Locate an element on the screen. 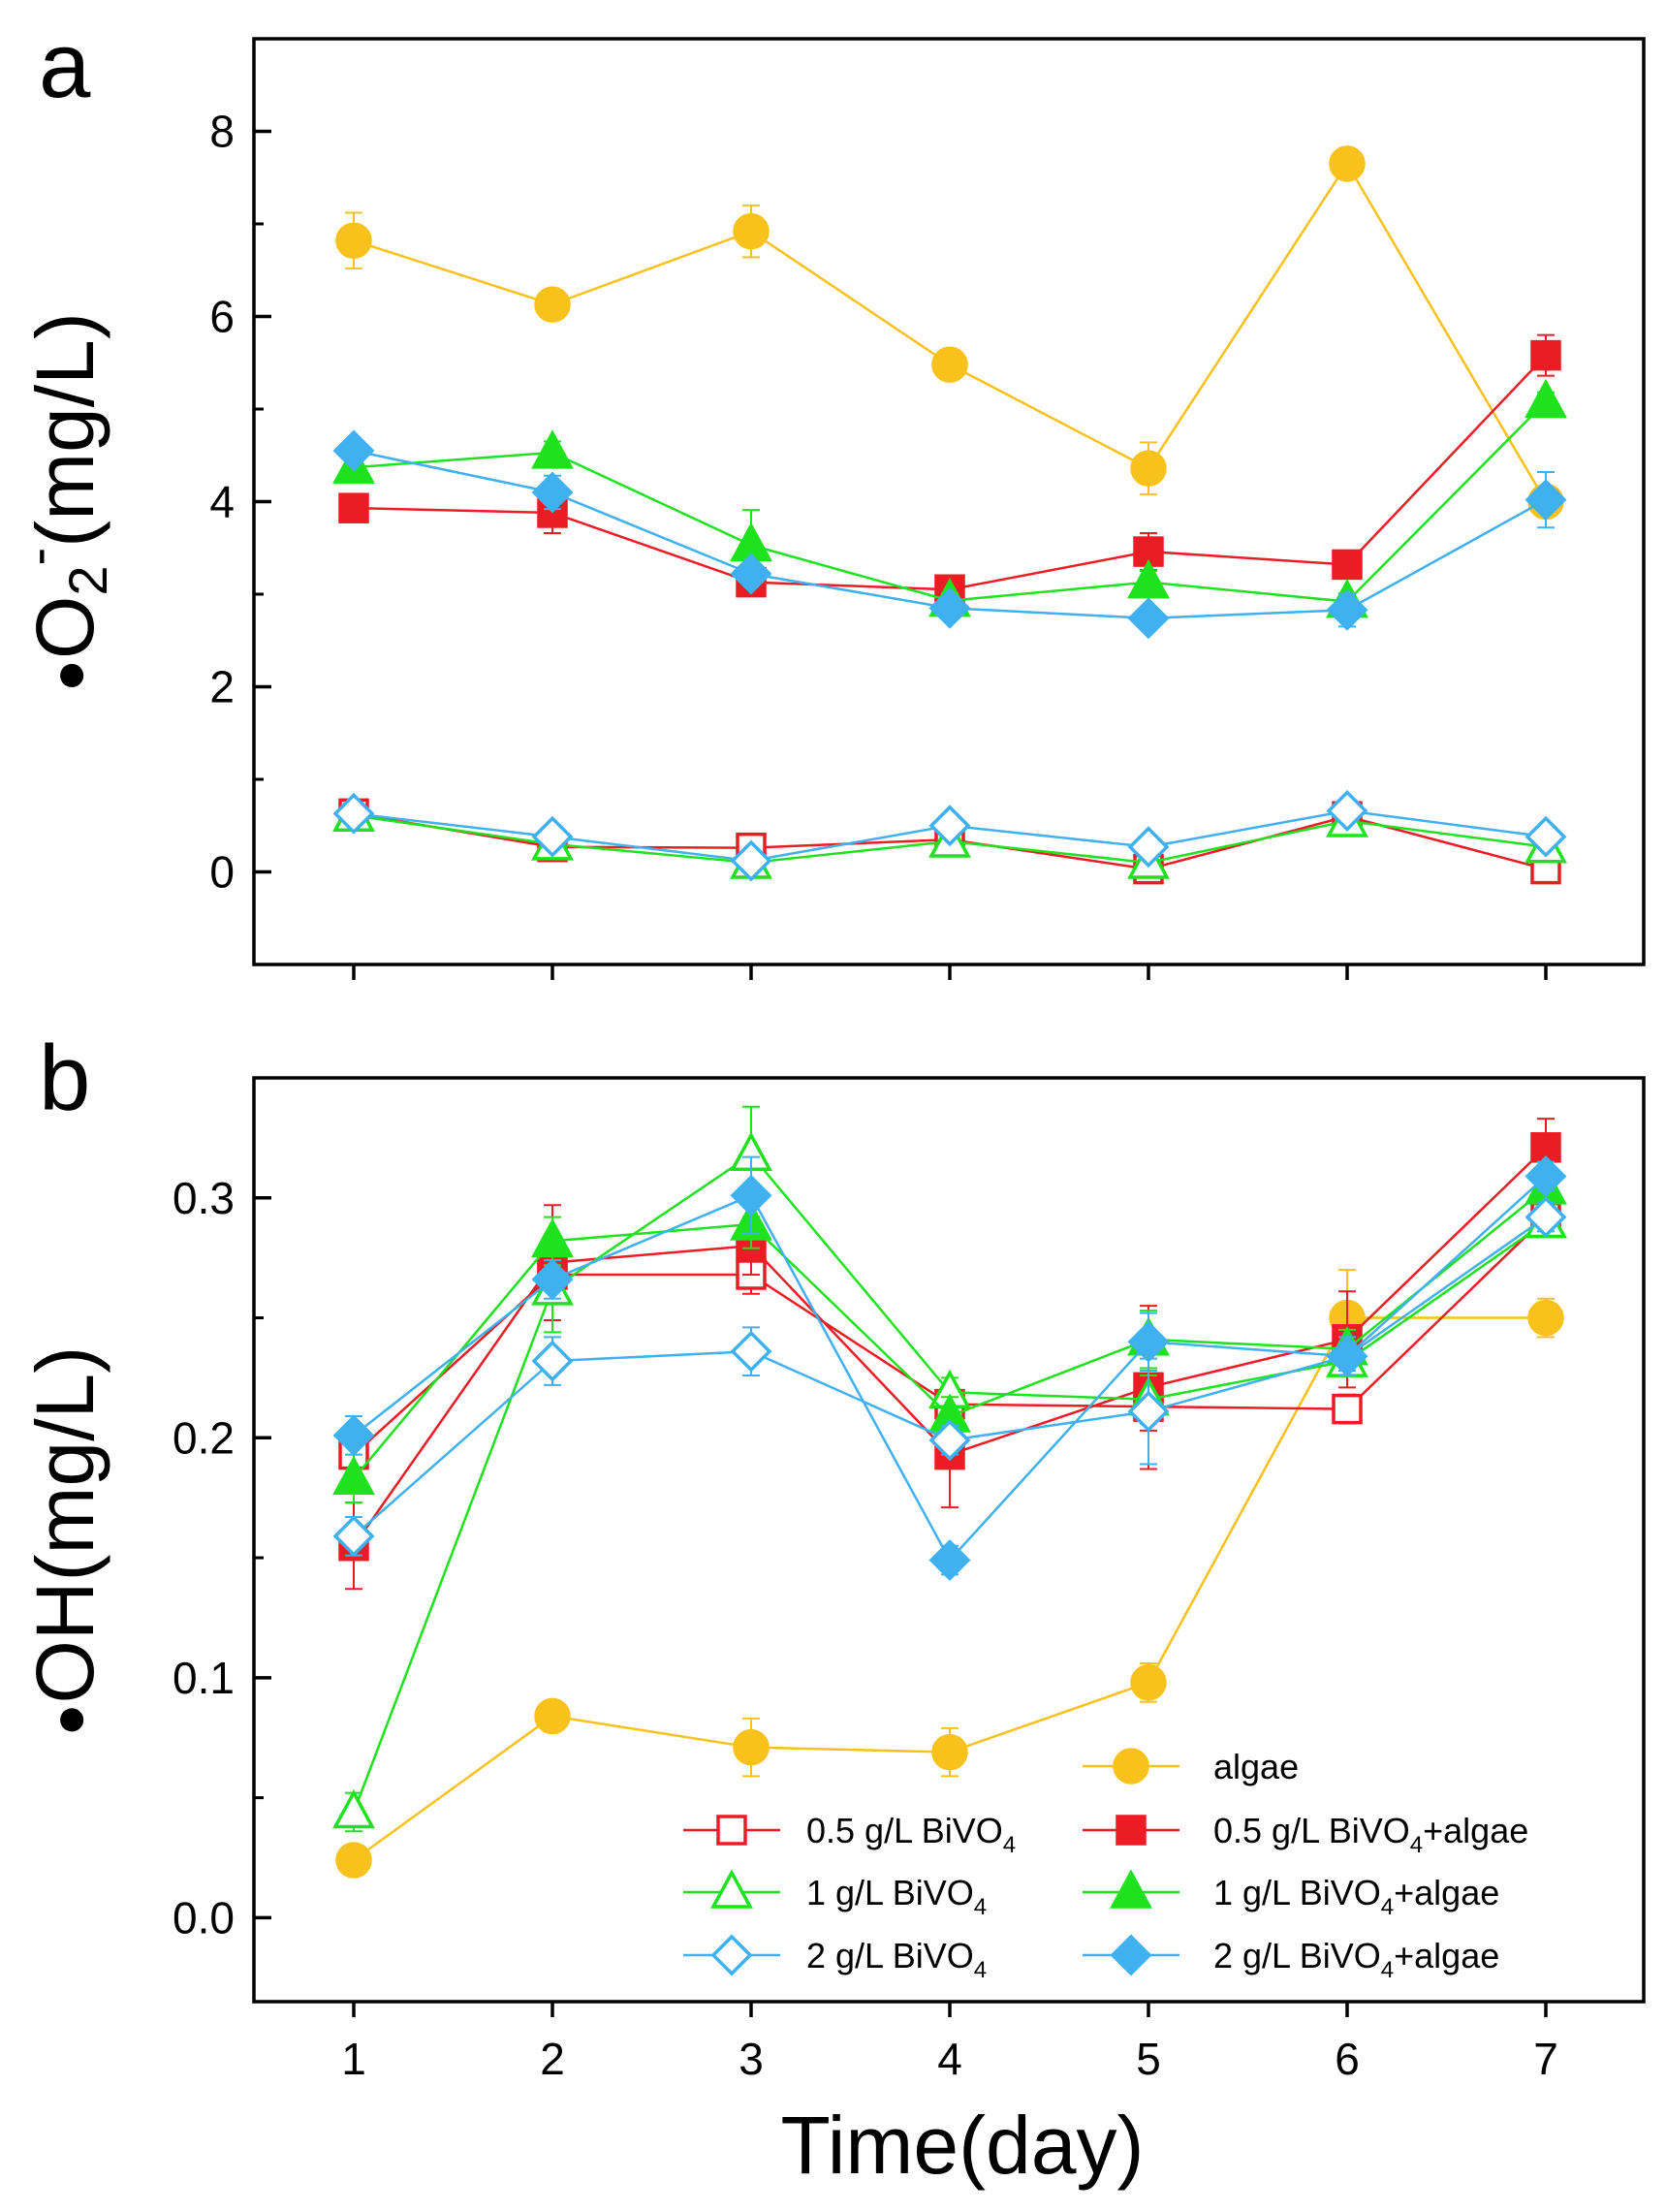 This screenshot has height=2212, width=1666. xtick-label-2: 3 is located at coordinates (751, 2059).